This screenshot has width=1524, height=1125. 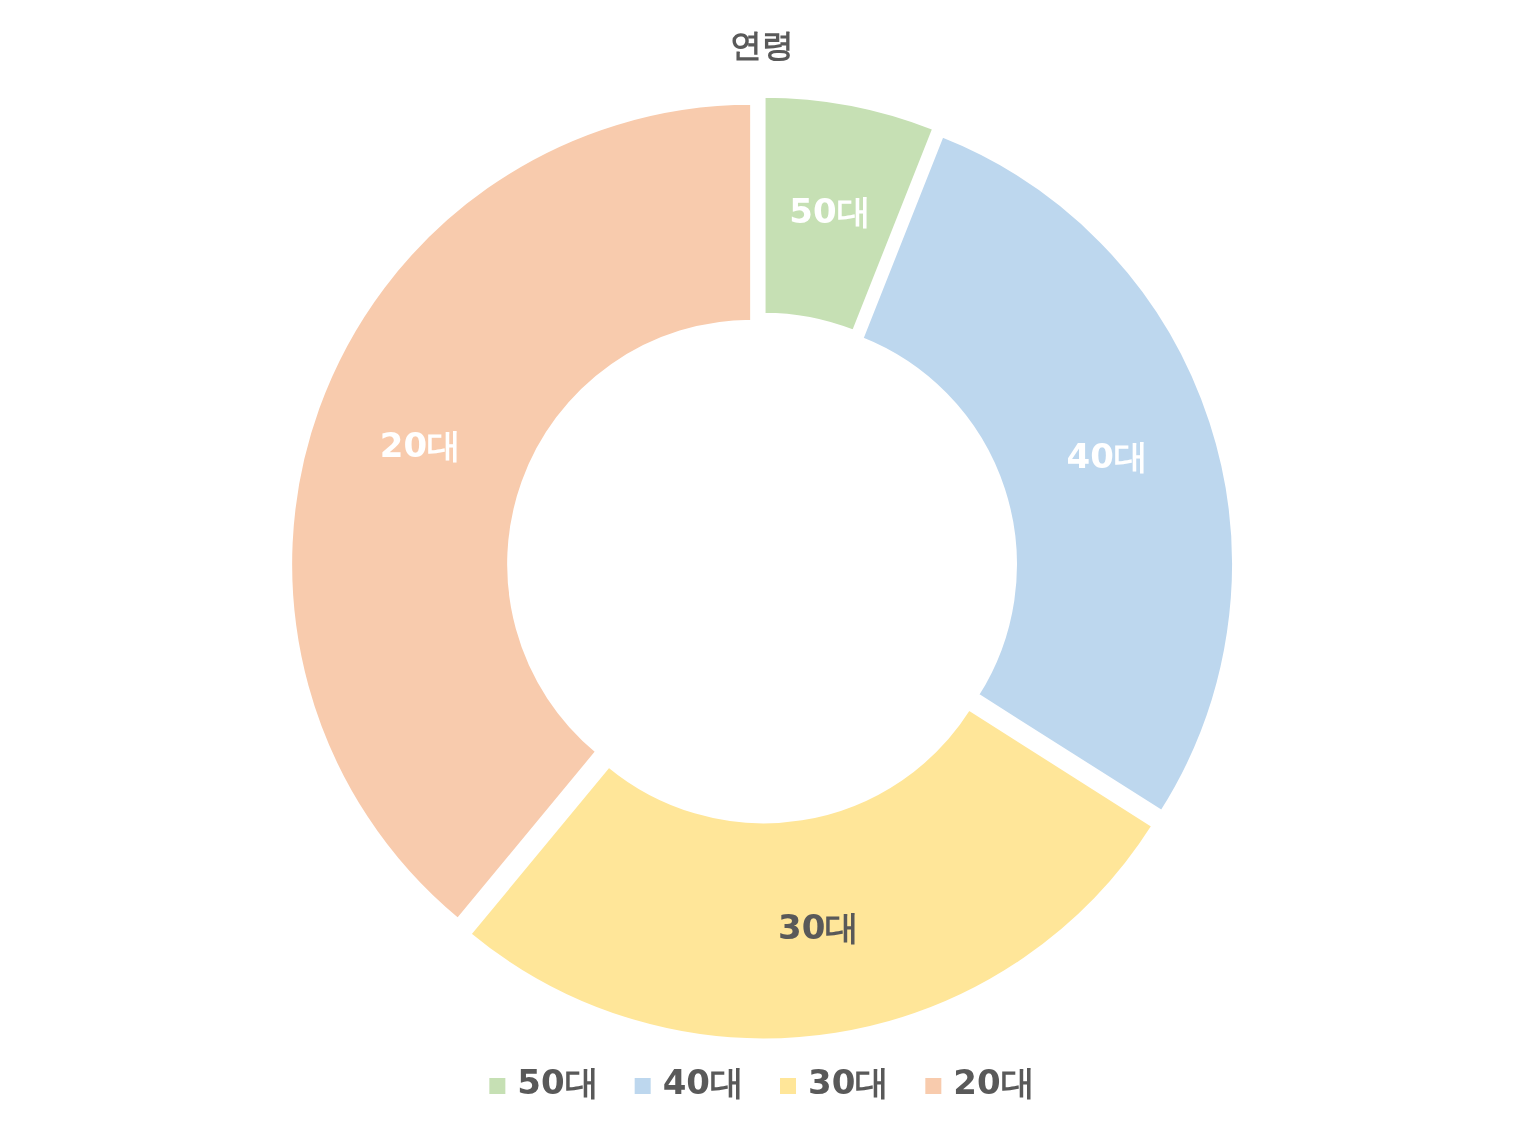 What do you see at coordinates (1107, 455) in the screenshot?
I see `slice-label: 40대` at bounding box center [1107, 455].